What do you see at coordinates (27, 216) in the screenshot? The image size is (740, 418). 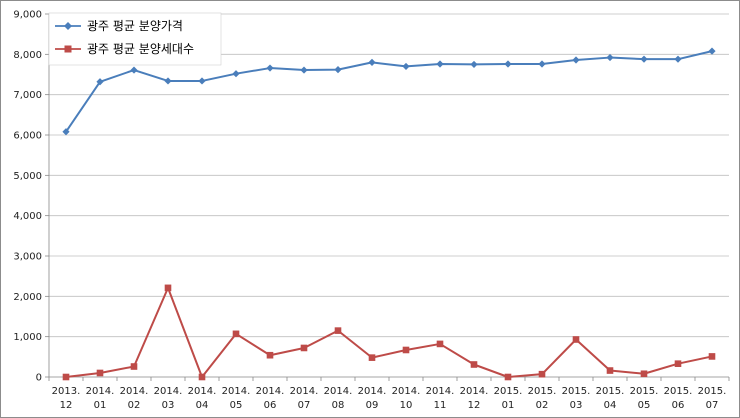 I see `y-tick-label: 4,000` at bounding box center [27, 216].